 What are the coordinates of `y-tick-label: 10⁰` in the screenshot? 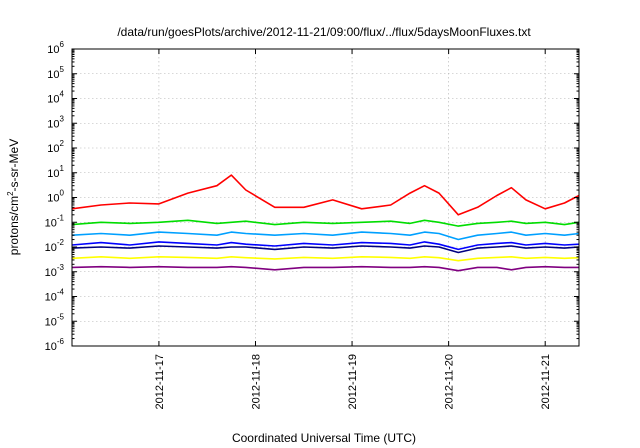 It's located at (55, 197).